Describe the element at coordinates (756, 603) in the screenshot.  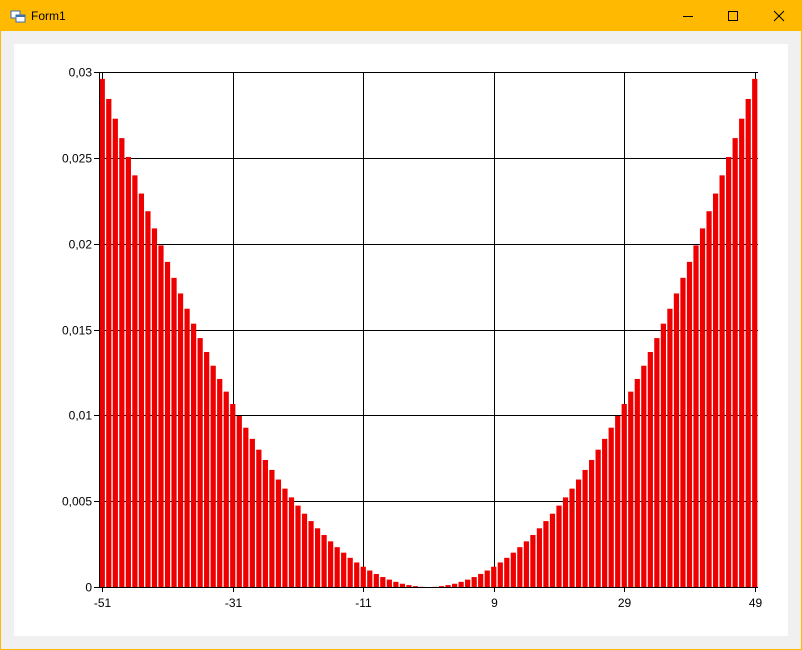
I see `x-tick-label: 49` at that location.